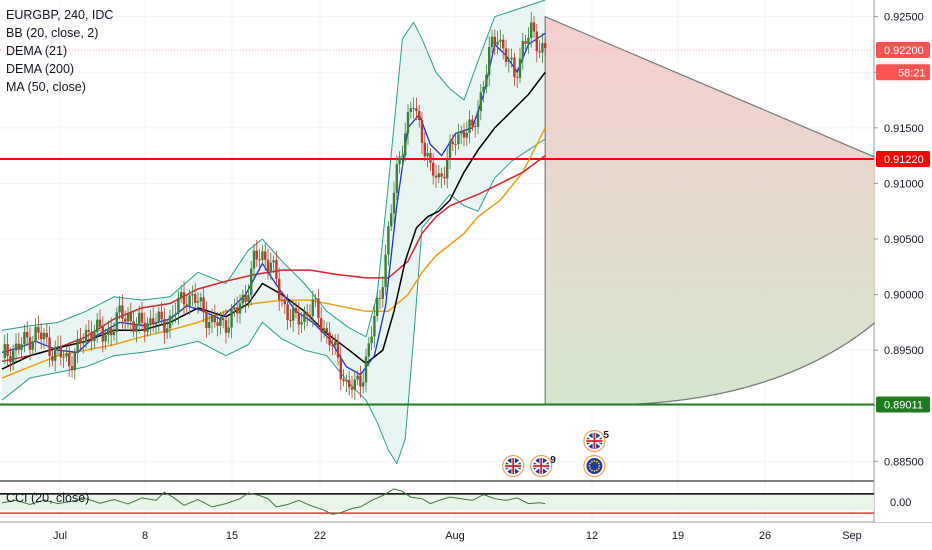 This screenshot has height=550, width=932. I want to click on legend-ma50: MA (50, close), so click(46, 87).